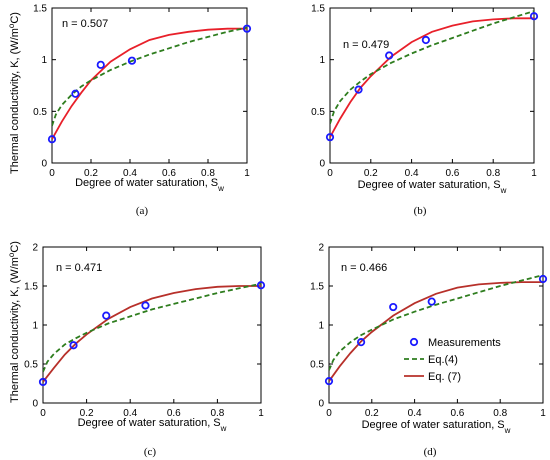 The width and height of the screenshot is (550, 460). What do you see at coordinates (85, 24) in the screenshot?
I see `porosity-annotation: n = 0.507` at bounding box center [85, 24].